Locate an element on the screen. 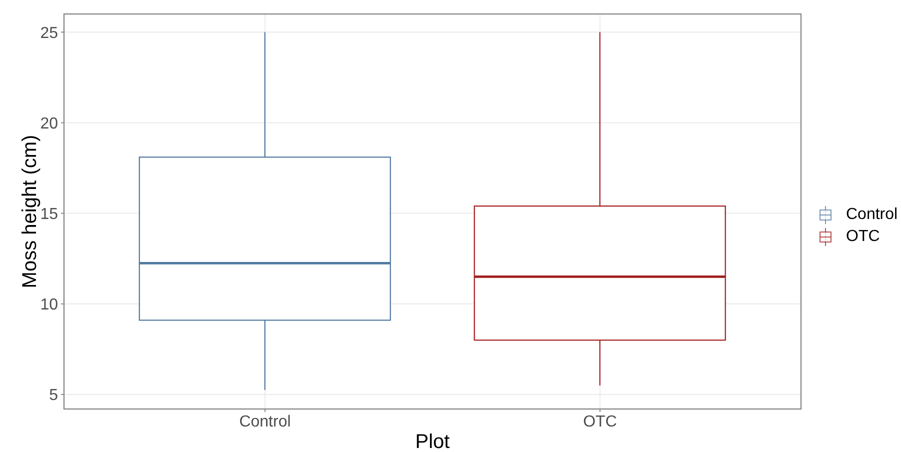  y-axis-title: Moss height (cm) is located at coordinates (30, 211).